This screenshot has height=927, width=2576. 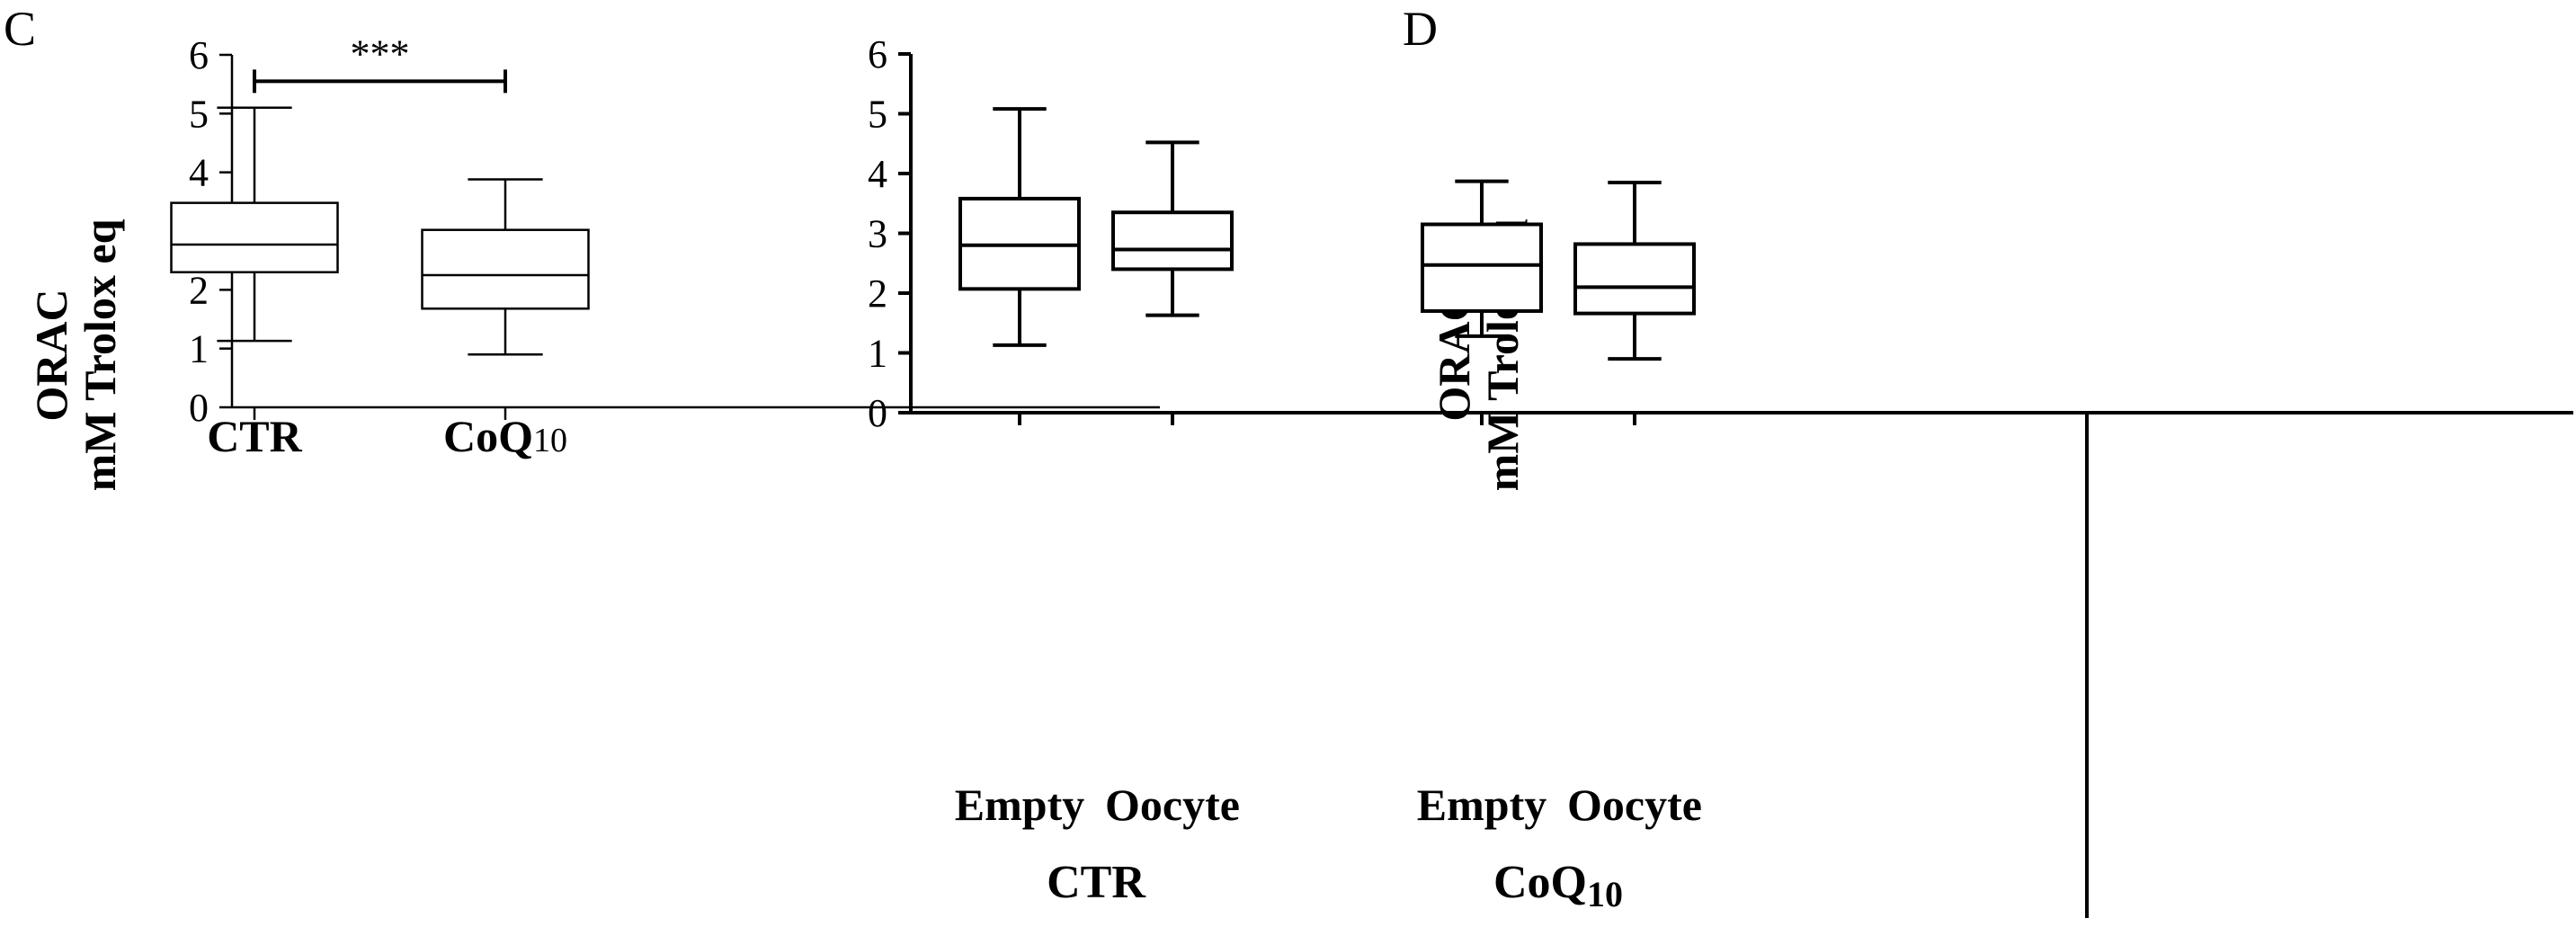 What do you see at coordinates (387, 436) in the screenshot?
I see `x-labels-c: CTR CoQ10` at bounding box center [387, 436].